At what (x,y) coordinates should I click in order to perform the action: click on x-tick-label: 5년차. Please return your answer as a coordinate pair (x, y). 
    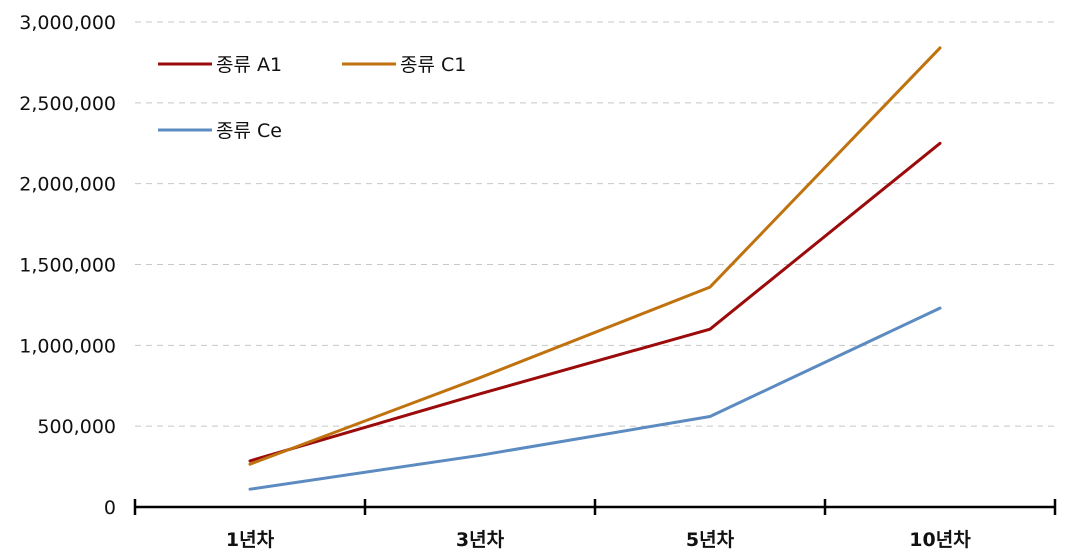
    Looking at the image, I should click on (710, 540).